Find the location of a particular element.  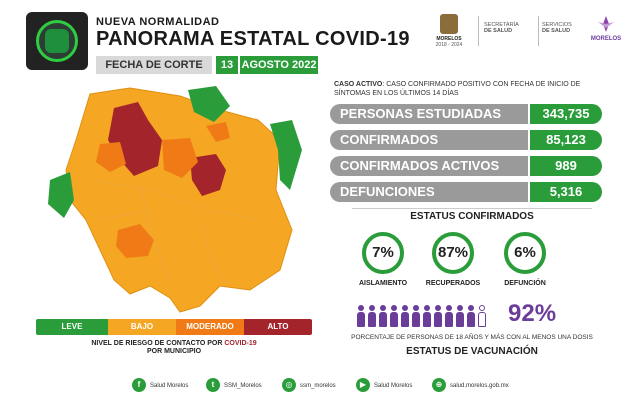

legend-leve: LEVE is located at coordinates (72, 327).